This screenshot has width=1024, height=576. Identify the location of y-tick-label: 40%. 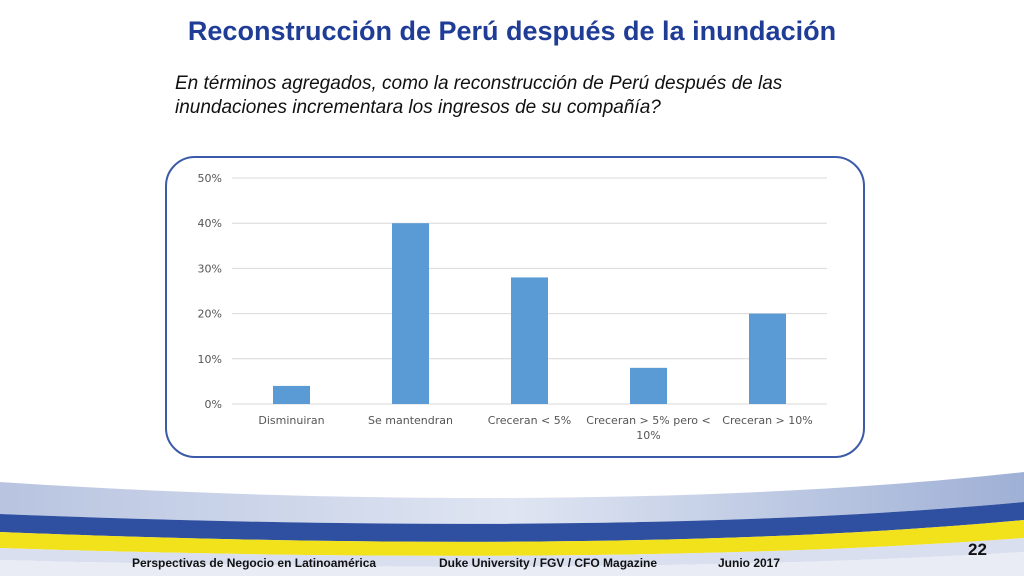
(210, 223).